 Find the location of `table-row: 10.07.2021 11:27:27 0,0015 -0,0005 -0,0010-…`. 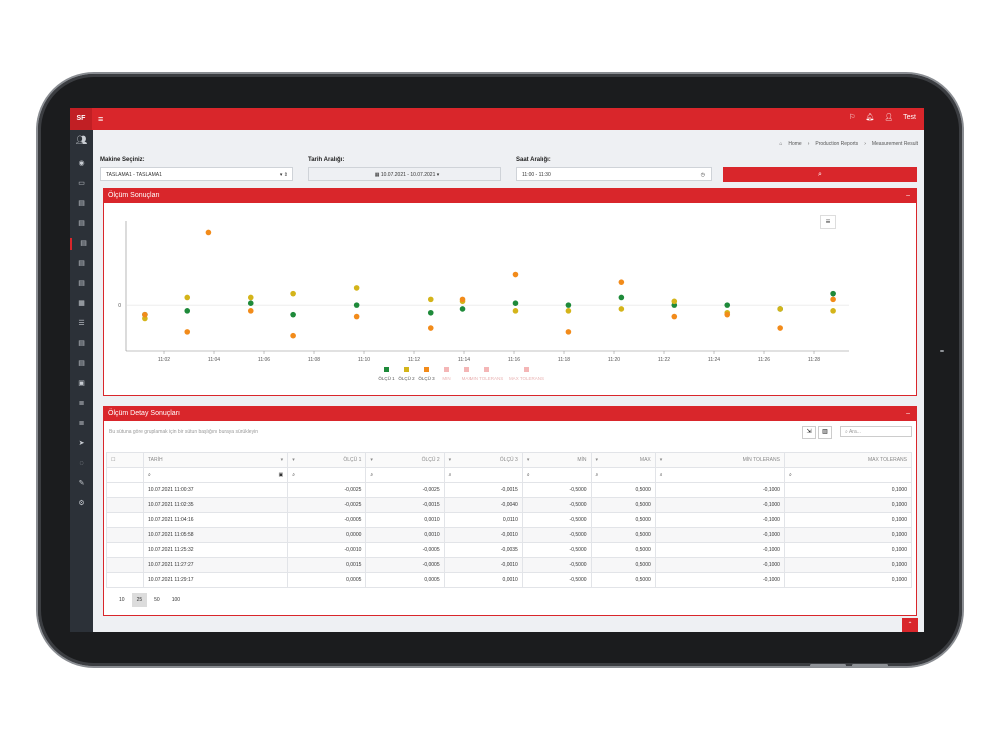

table-row: 10.07.2021 11:27:27 0,0015 -0,0005 -0,0010-… is located at coordinates (509, 565).